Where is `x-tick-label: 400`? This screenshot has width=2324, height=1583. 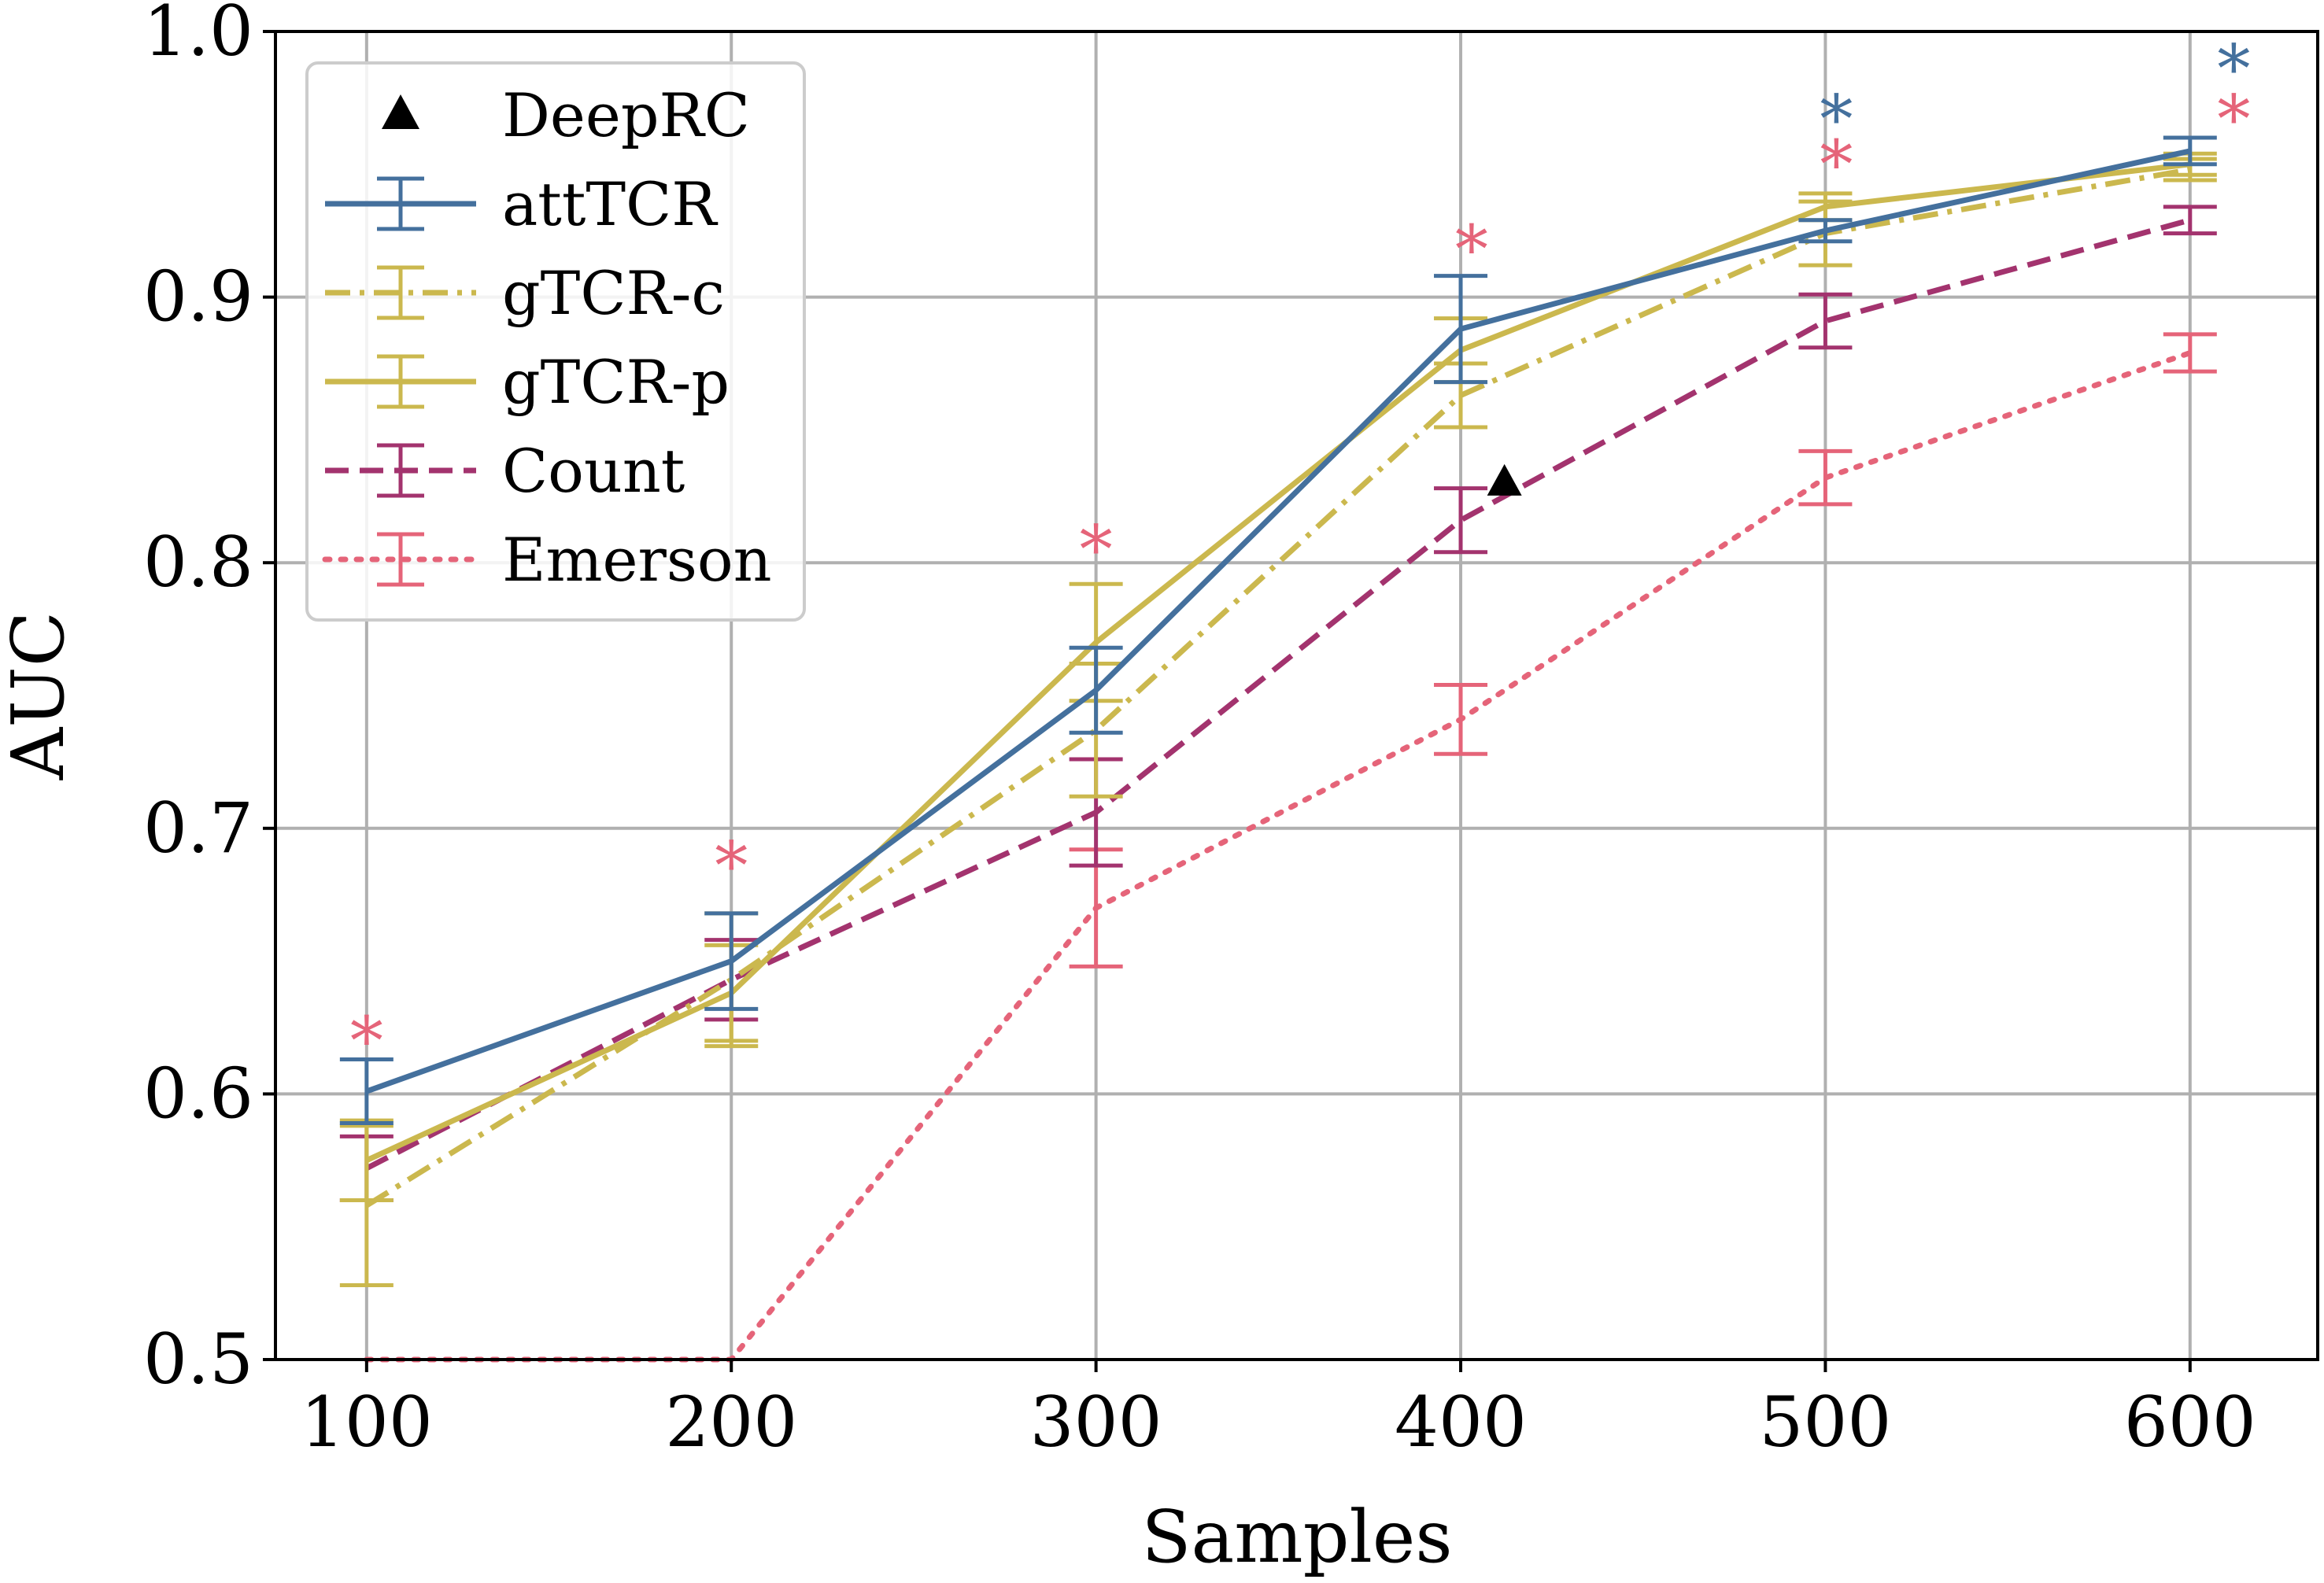 x-tick-label: 400 is located at coordinates (1461, 1422).